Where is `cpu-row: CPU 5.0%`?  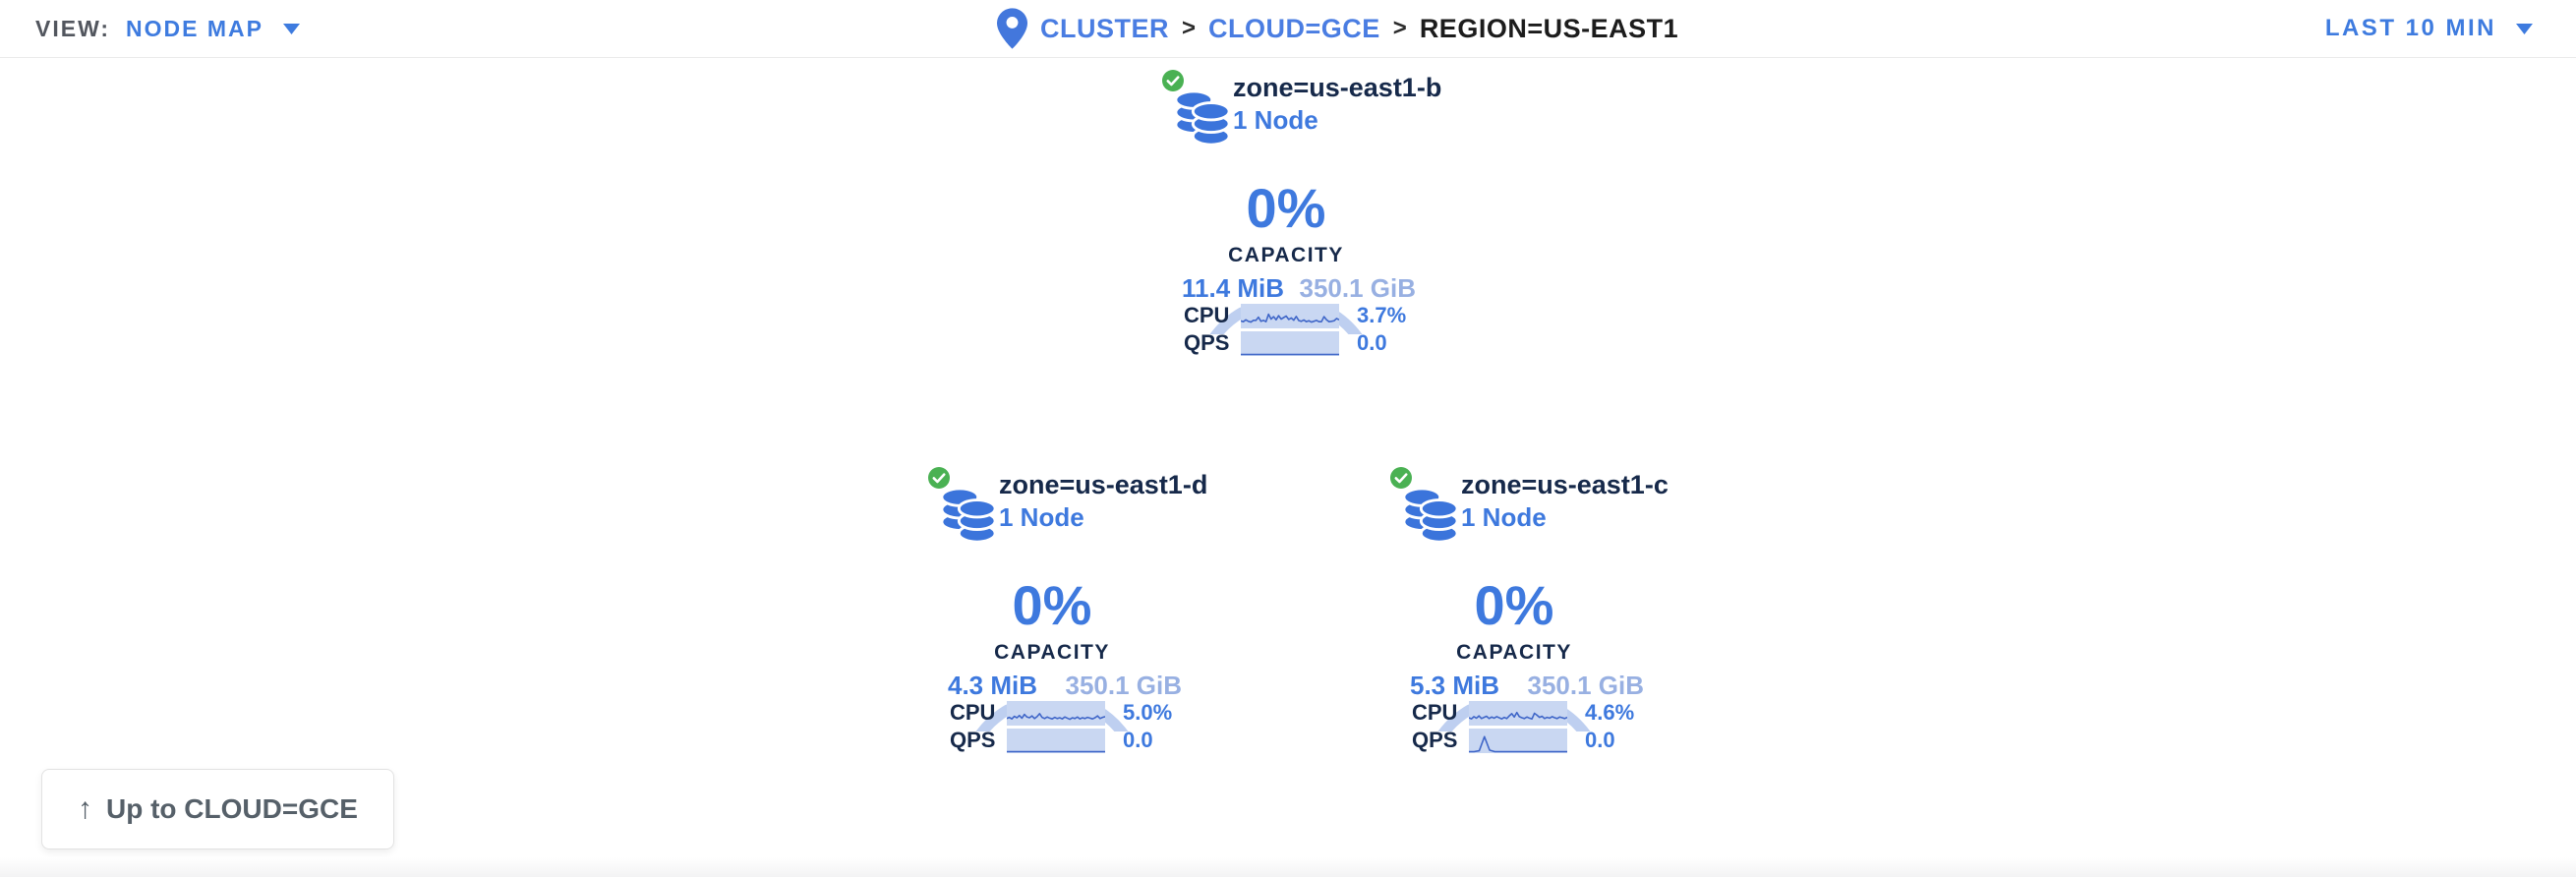
cpu-row: CPU 5.0% is located at coordinates (1061, 713).